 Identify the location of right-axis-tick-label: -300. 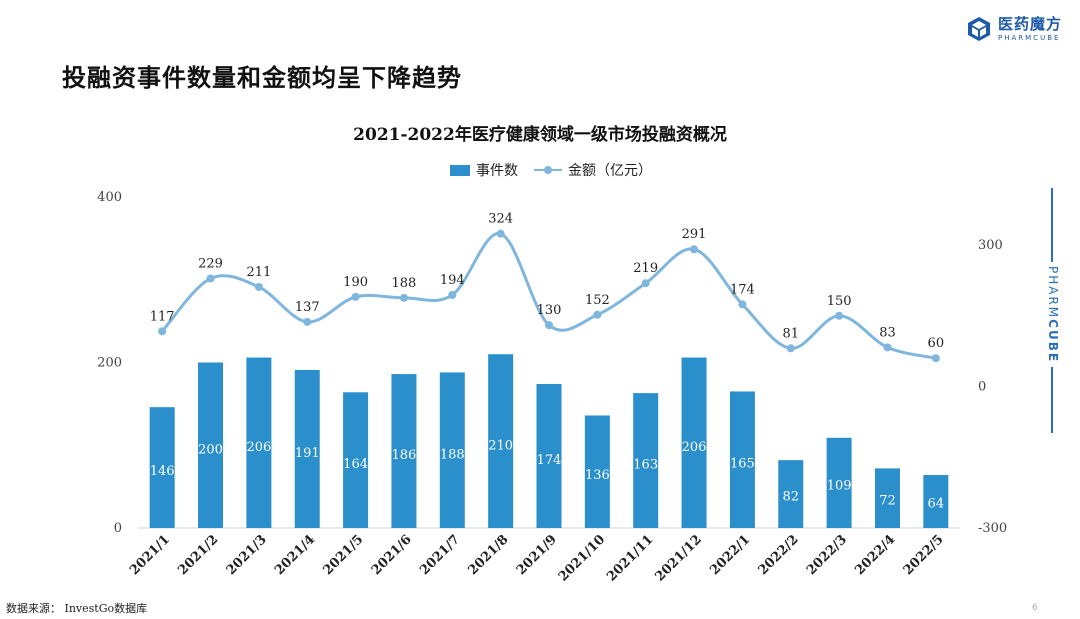
(992, 528).